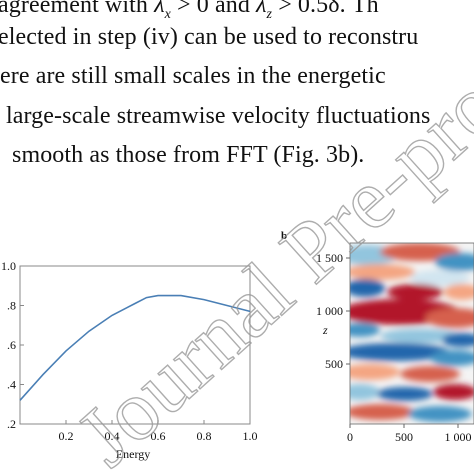 The width and height of the screenshot is (474, 474). What do you see at coordinates (11, 385) in the screenshot?
I see `y-tick-label: .4` at bounding box center [11, 385].